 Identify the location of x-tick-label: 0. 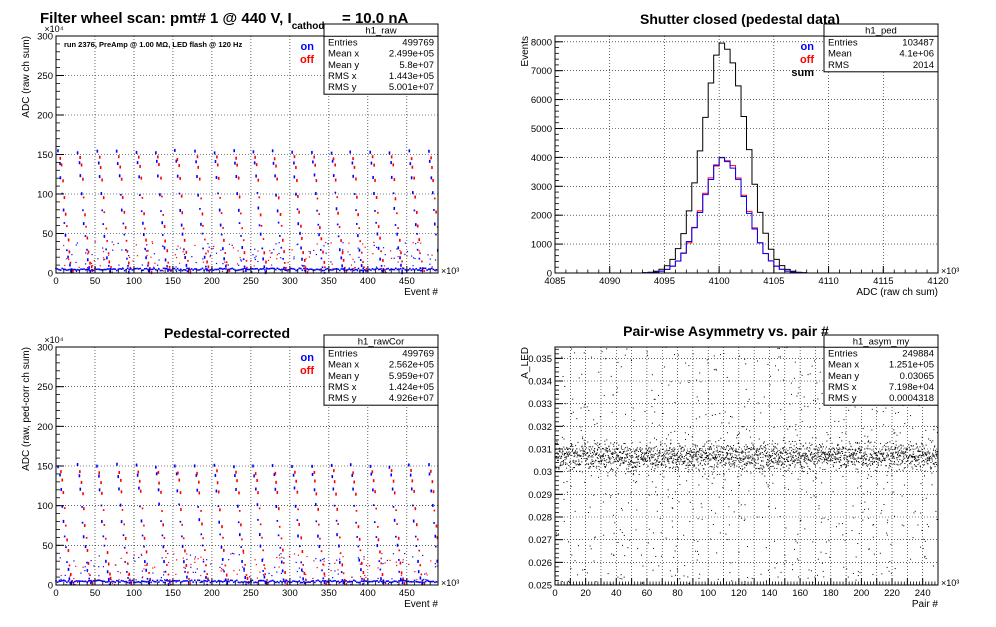
(55, 281).